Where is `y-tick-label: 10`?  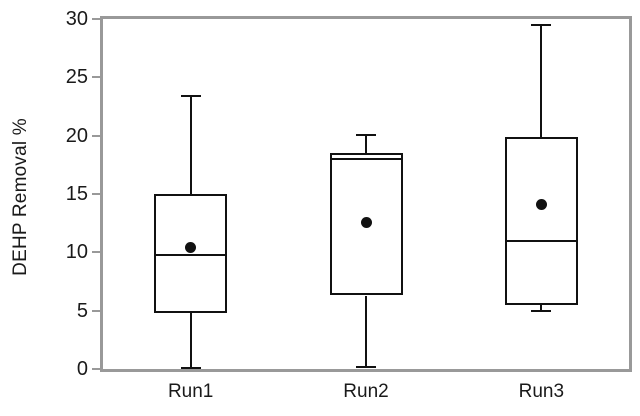 y-tick-label: 10 is located at coordinates (76, 252).